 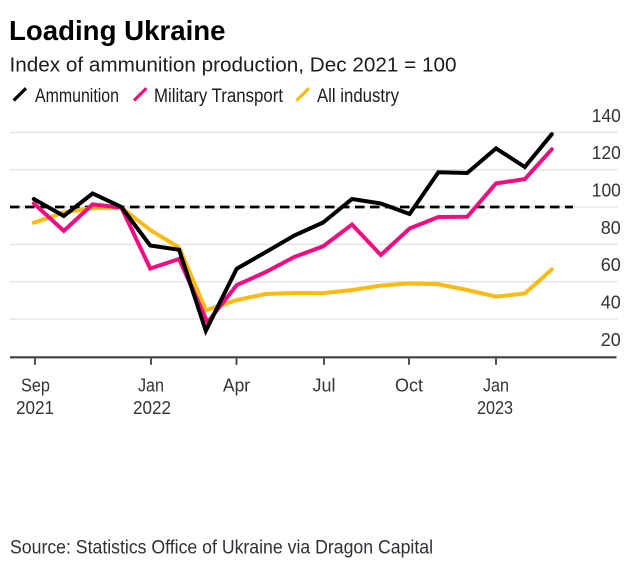 What do you see at coordinates (152, 407) in the screenshot?
I see `svg-text: 2022` at bounding box center [152, 407].